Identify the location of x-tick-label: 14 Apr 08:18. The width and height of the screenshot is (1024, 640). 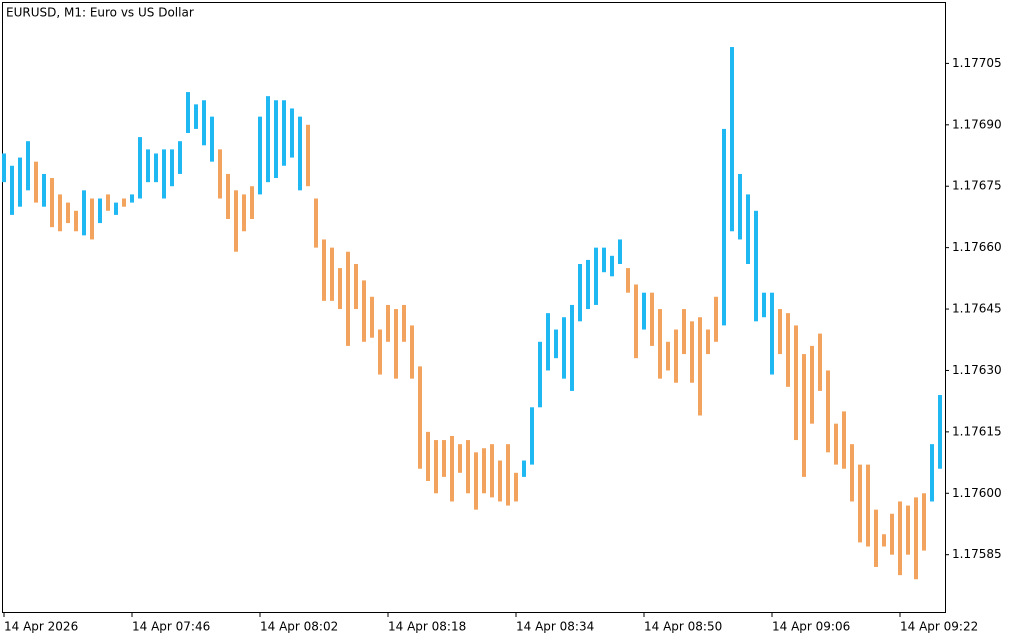
(427, 627).